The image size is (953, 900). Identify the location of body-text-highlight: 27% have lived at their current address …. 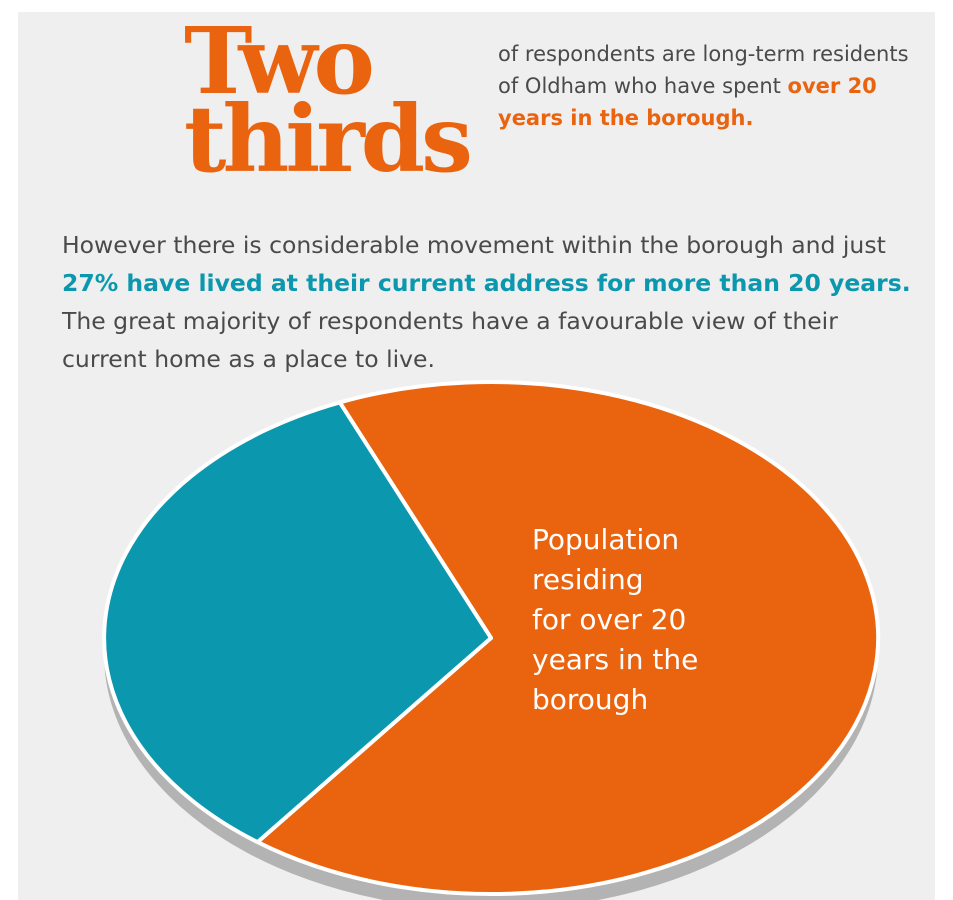
(486, 283).